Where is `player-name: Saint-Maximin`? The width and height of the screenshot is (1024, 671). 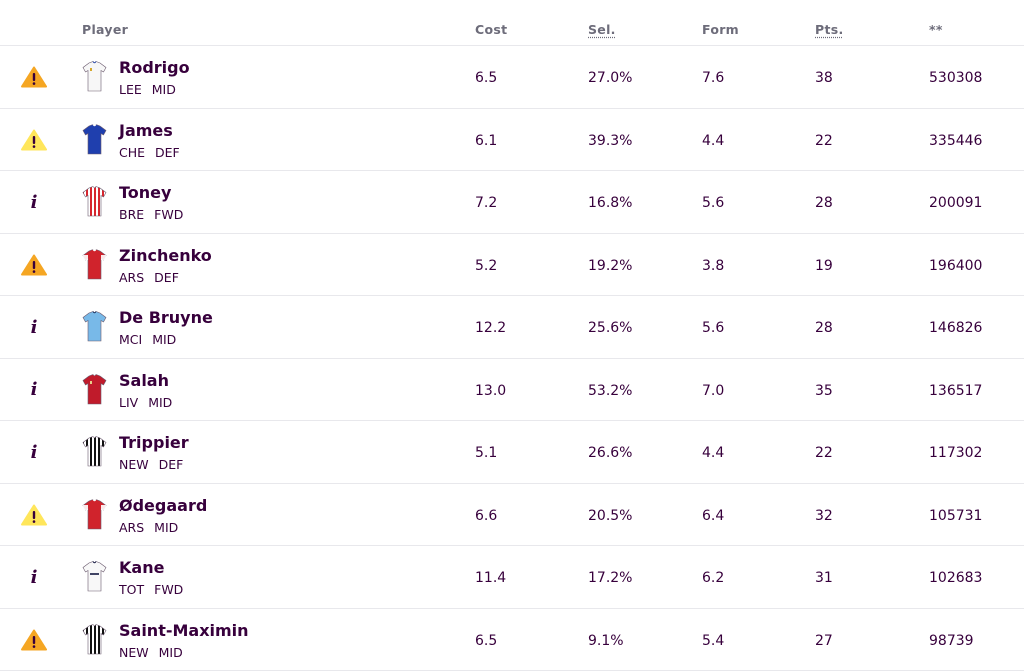
player-name: Saint-Maximin is located at coordinates (184, 630).